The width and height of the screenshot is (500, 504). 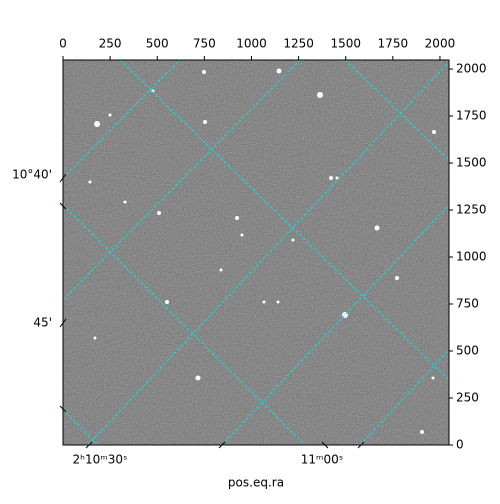 I want to click on y-tick-label: 250, so click(x=467, y=398).